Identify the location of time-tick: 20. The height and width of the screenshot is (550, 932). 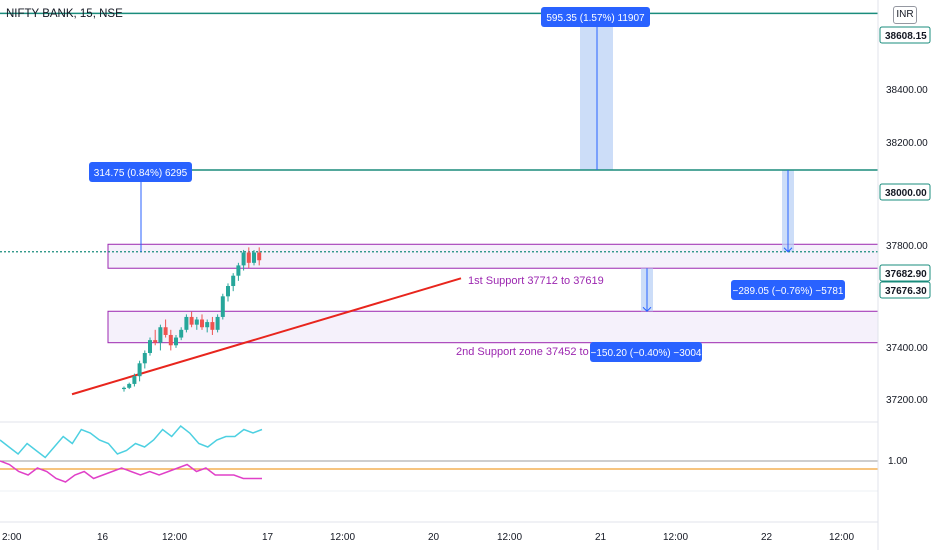
(434, 537).